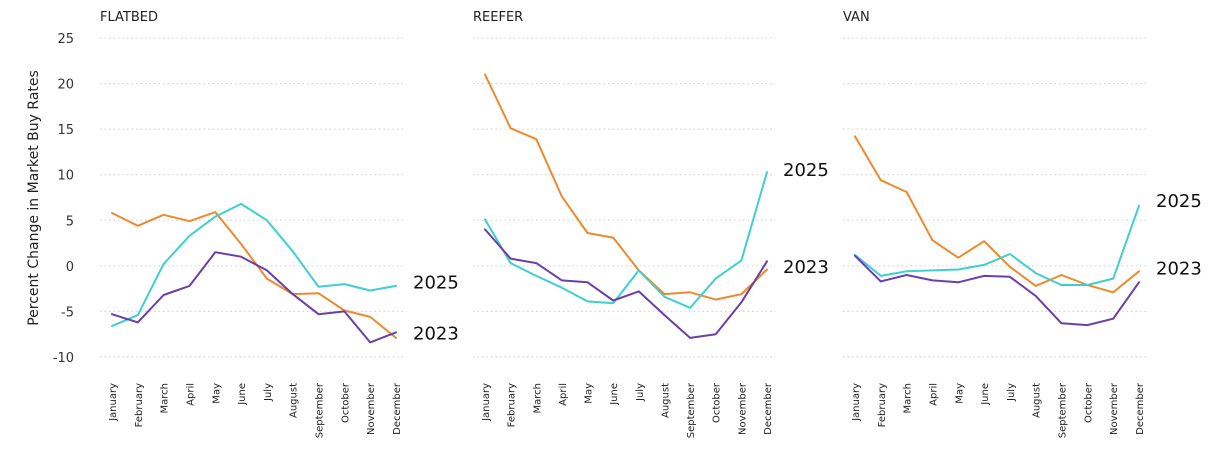  Describe the element at coordinates (70, 267) in the screenshot. I see `y-tick-label: 0` at that location.